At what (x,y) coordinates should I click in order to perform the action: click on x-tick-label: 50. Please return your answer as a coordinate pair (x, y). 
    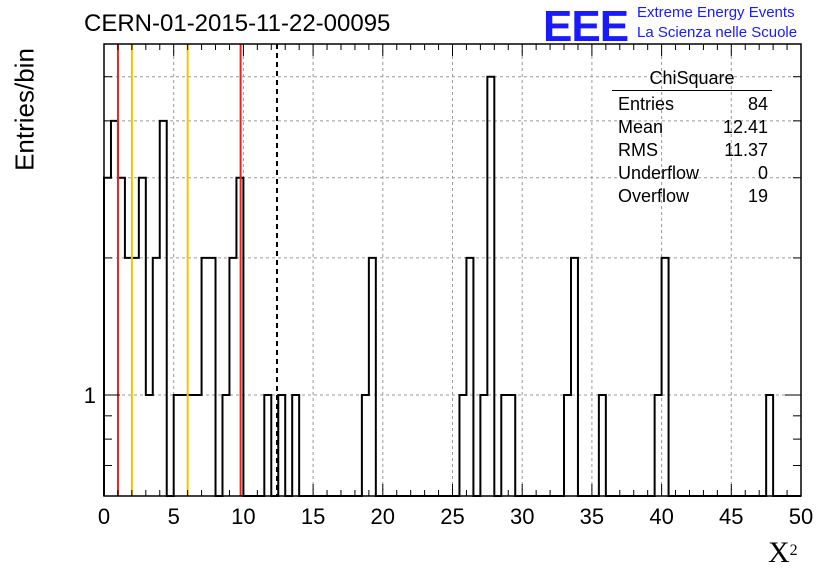
    Looking at the image, I should click on (801, 516).